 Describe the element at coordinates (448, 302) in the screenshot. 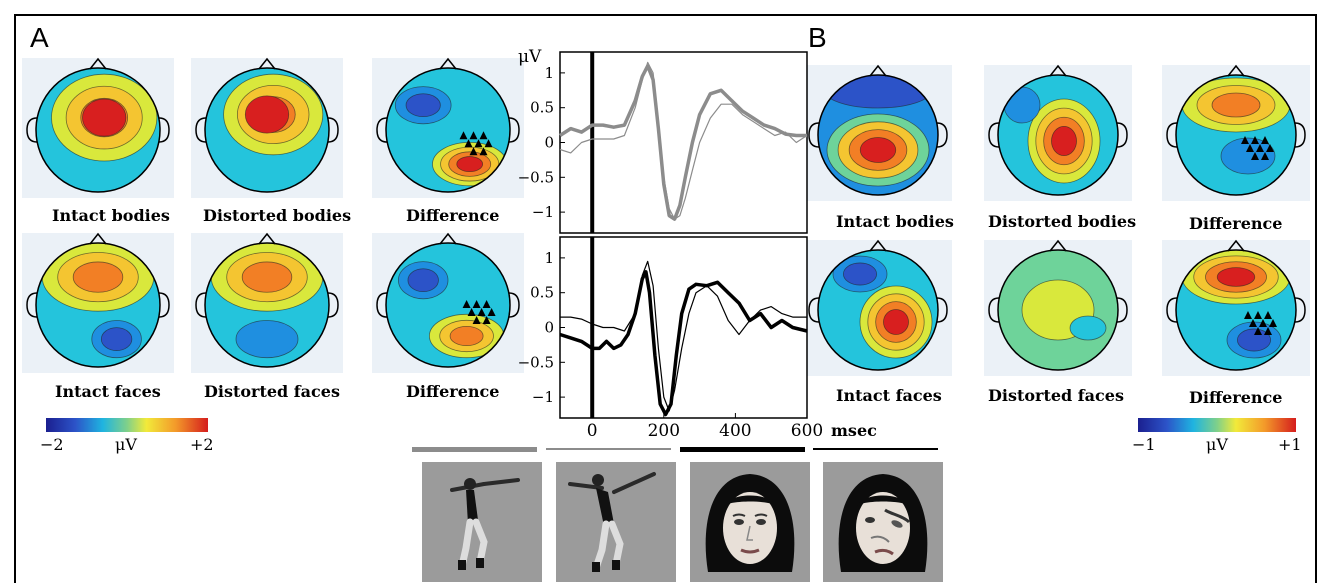

I see `topomap-a-difference-faces` at that location.